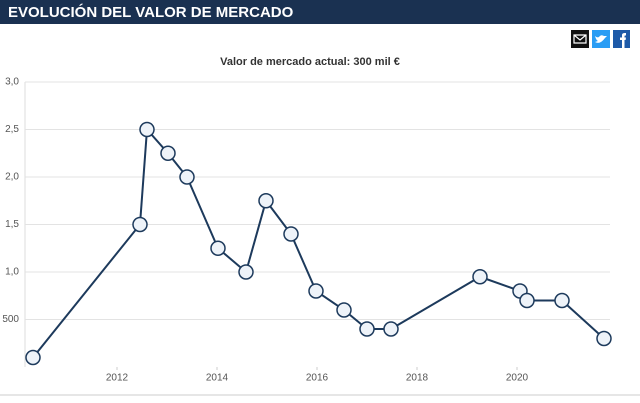 The height and width of the screenshot is (403, 640). Describe the element at coordinates (517, 378) in the screenshot. I see `x-tick-label: 2020` at that location.